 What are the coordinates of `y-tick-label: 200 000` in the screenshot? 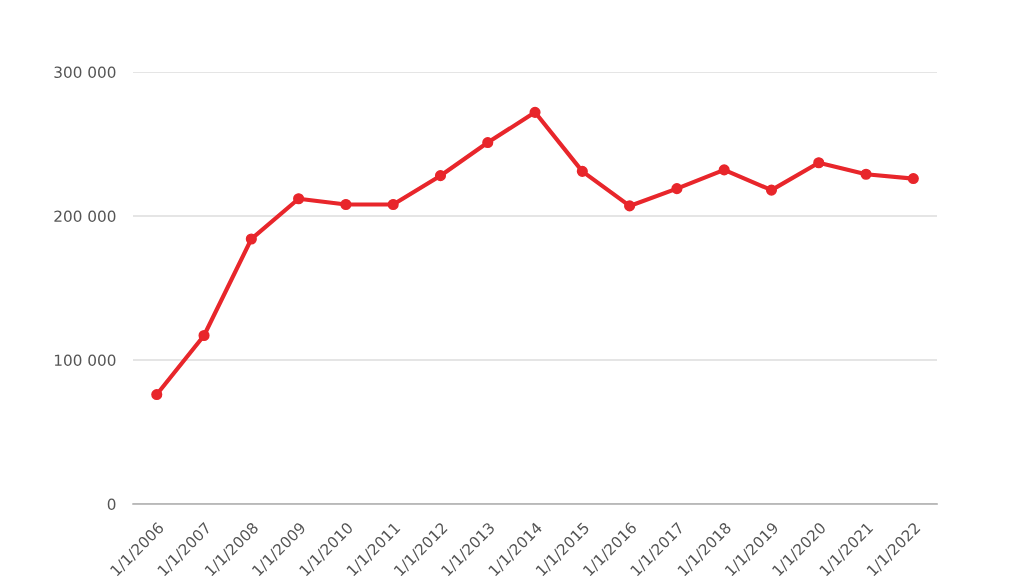 It's located at (85, 216).